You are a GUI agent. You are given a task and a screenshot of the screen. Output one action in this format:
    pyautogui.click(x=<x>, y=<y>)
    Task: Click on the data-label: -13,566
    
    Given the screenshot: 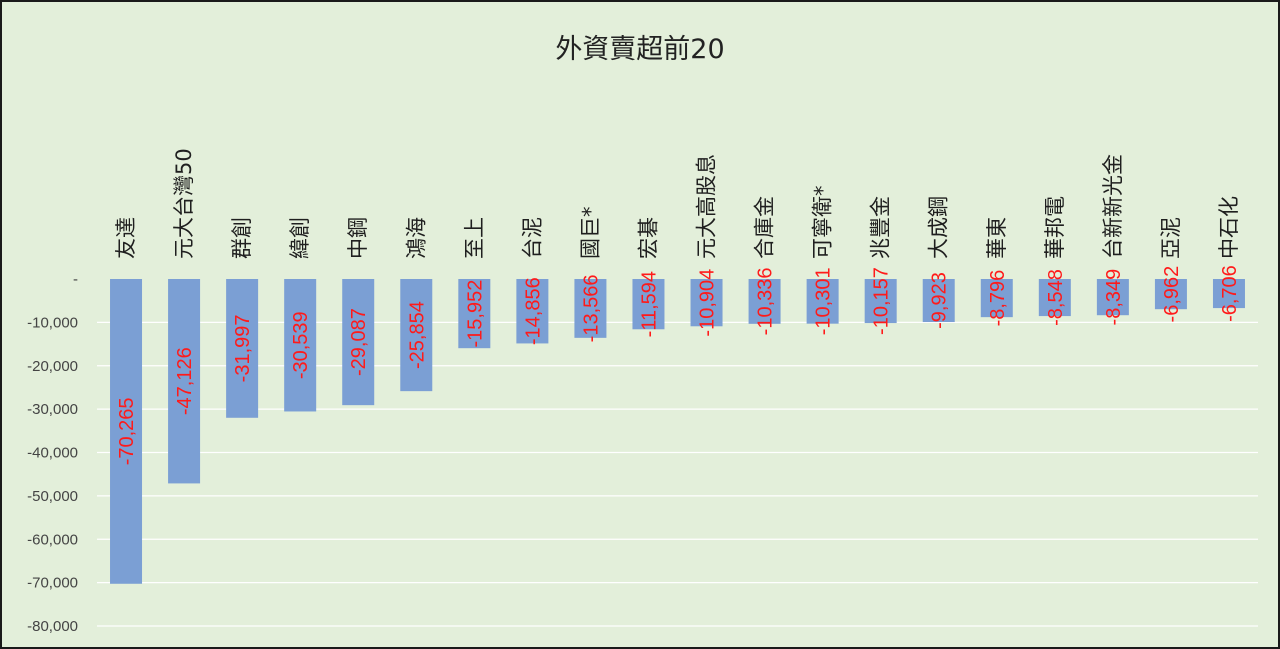 What is the action you would take?
    pyautogui.click(x=591, y=308)
    